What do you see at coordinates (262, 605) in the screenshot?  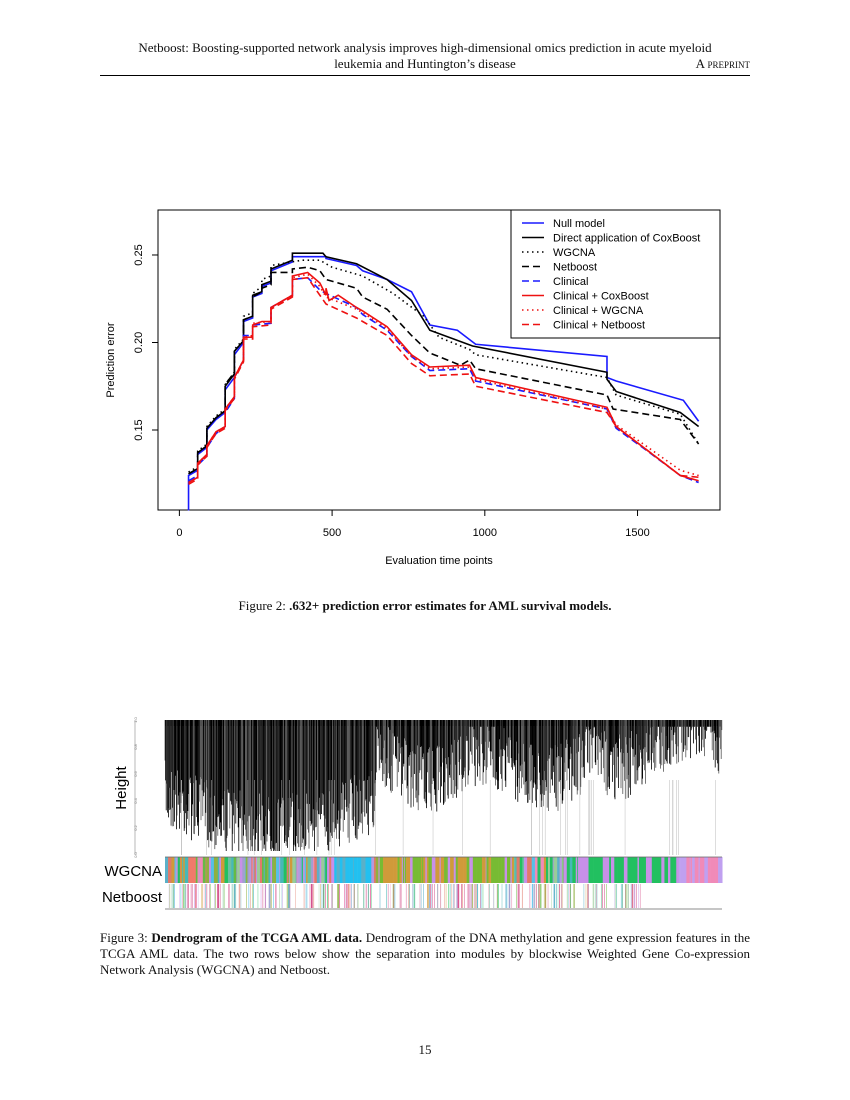 I see `figure2-label: Figure 2:` at bounding box center [262, 605].